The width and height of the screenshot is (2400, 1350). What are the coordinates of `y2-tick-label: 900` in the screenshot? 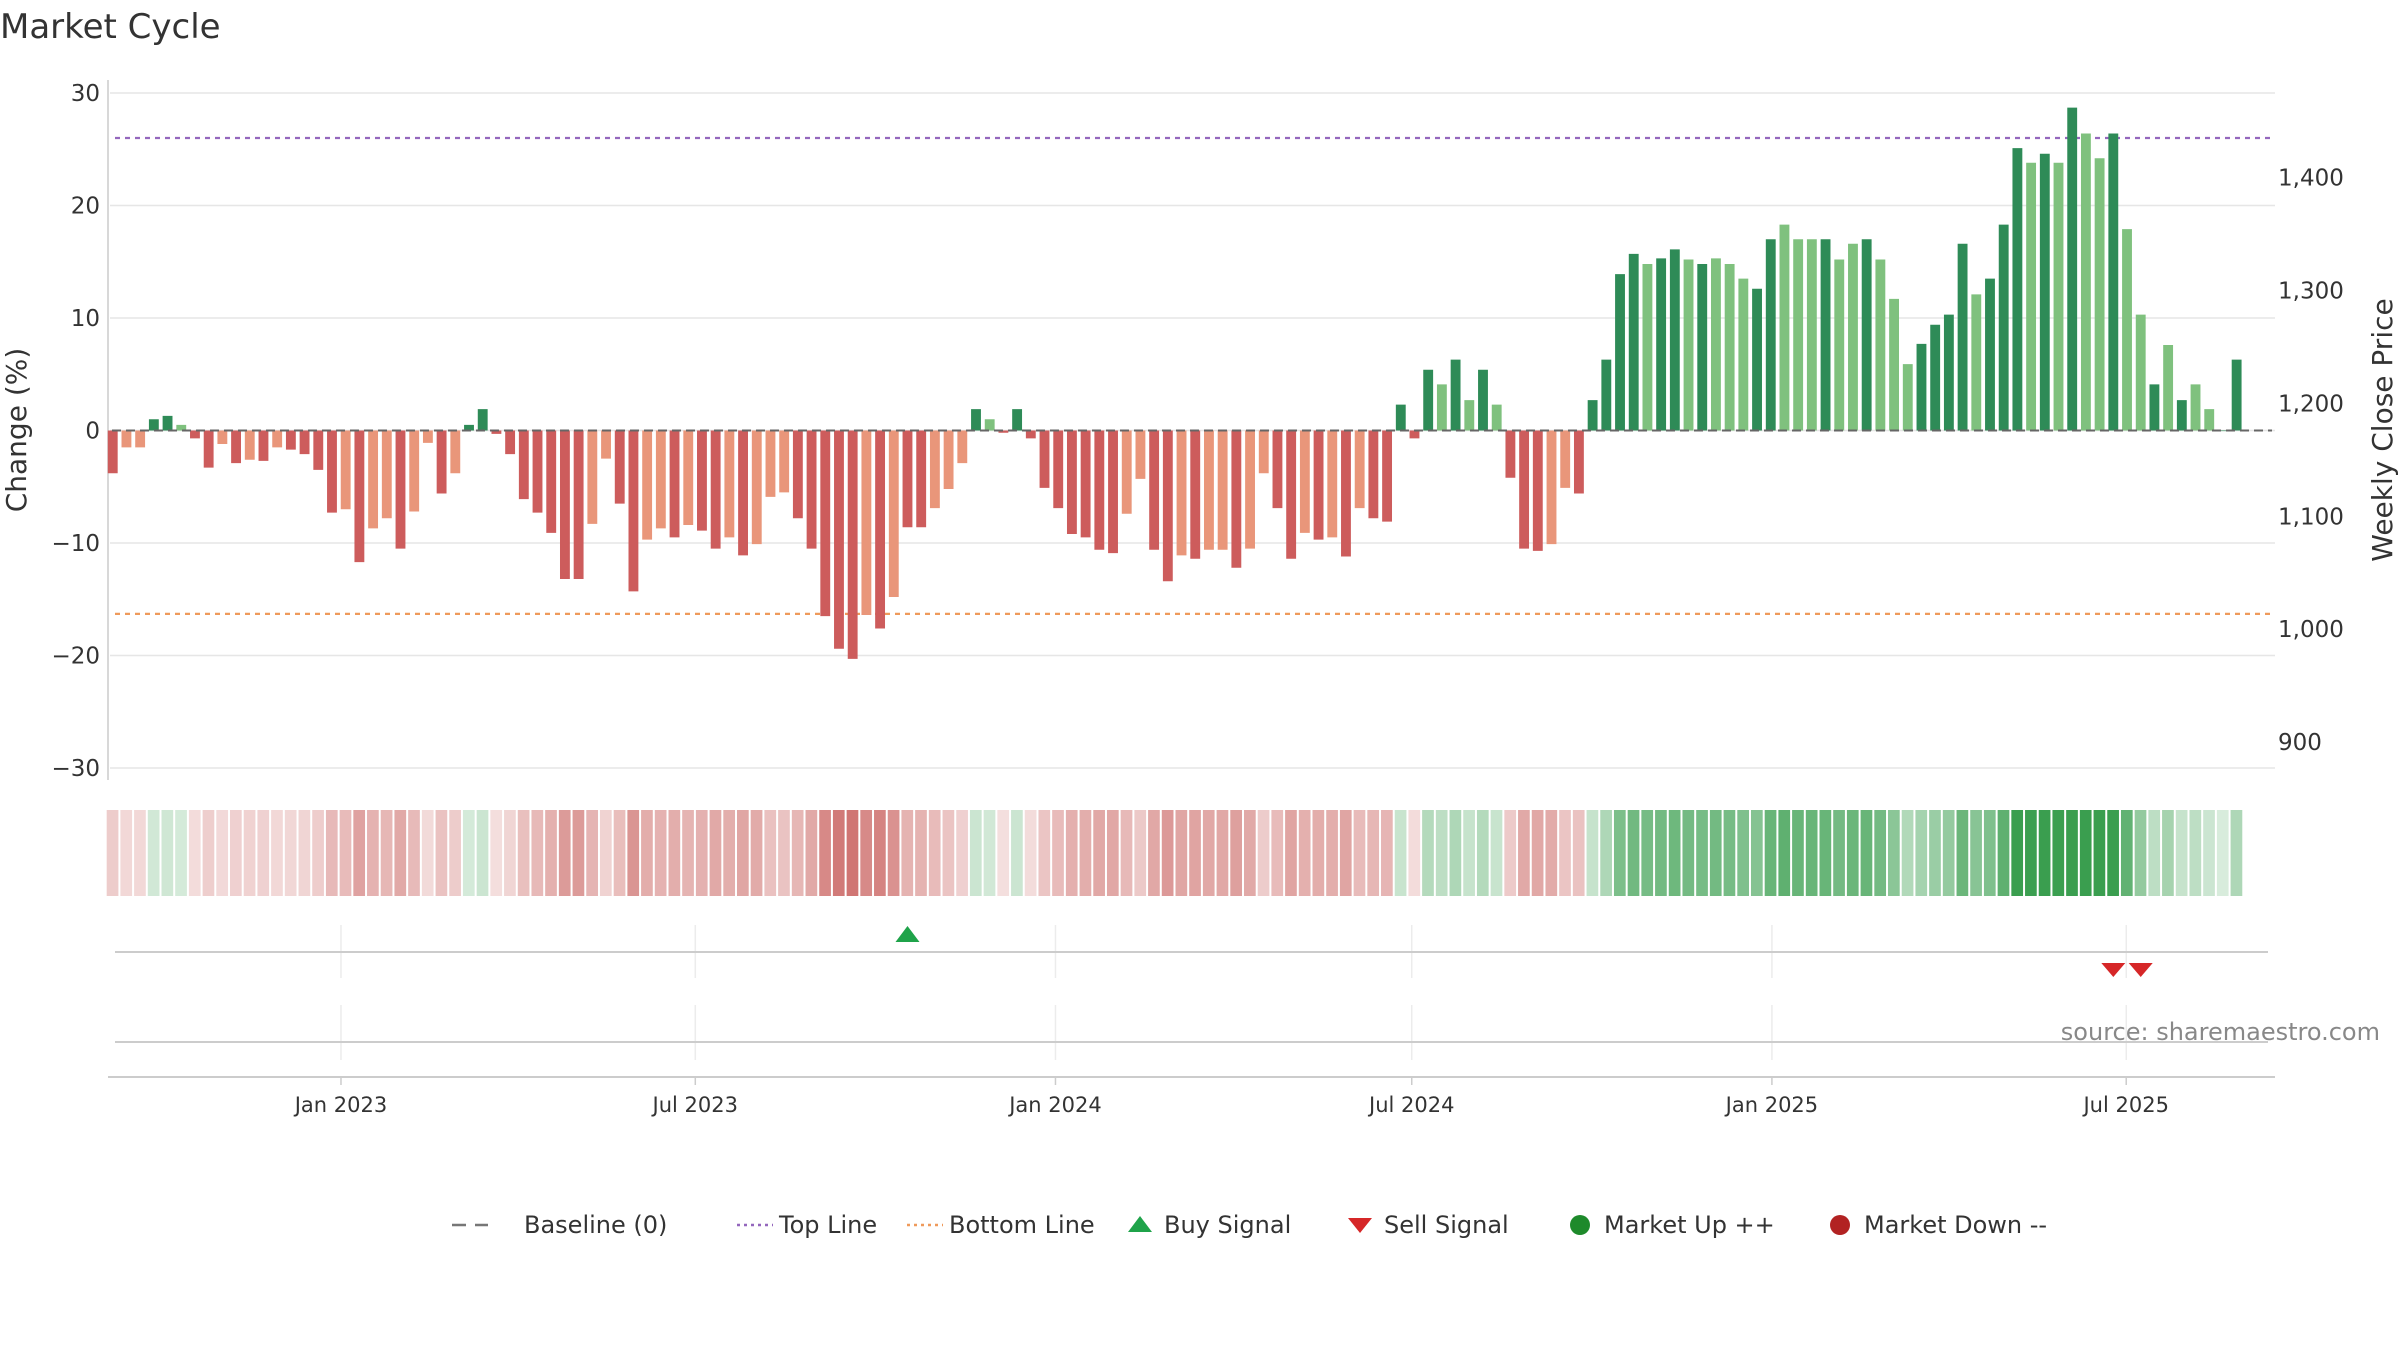 It's located at (2300, 743).